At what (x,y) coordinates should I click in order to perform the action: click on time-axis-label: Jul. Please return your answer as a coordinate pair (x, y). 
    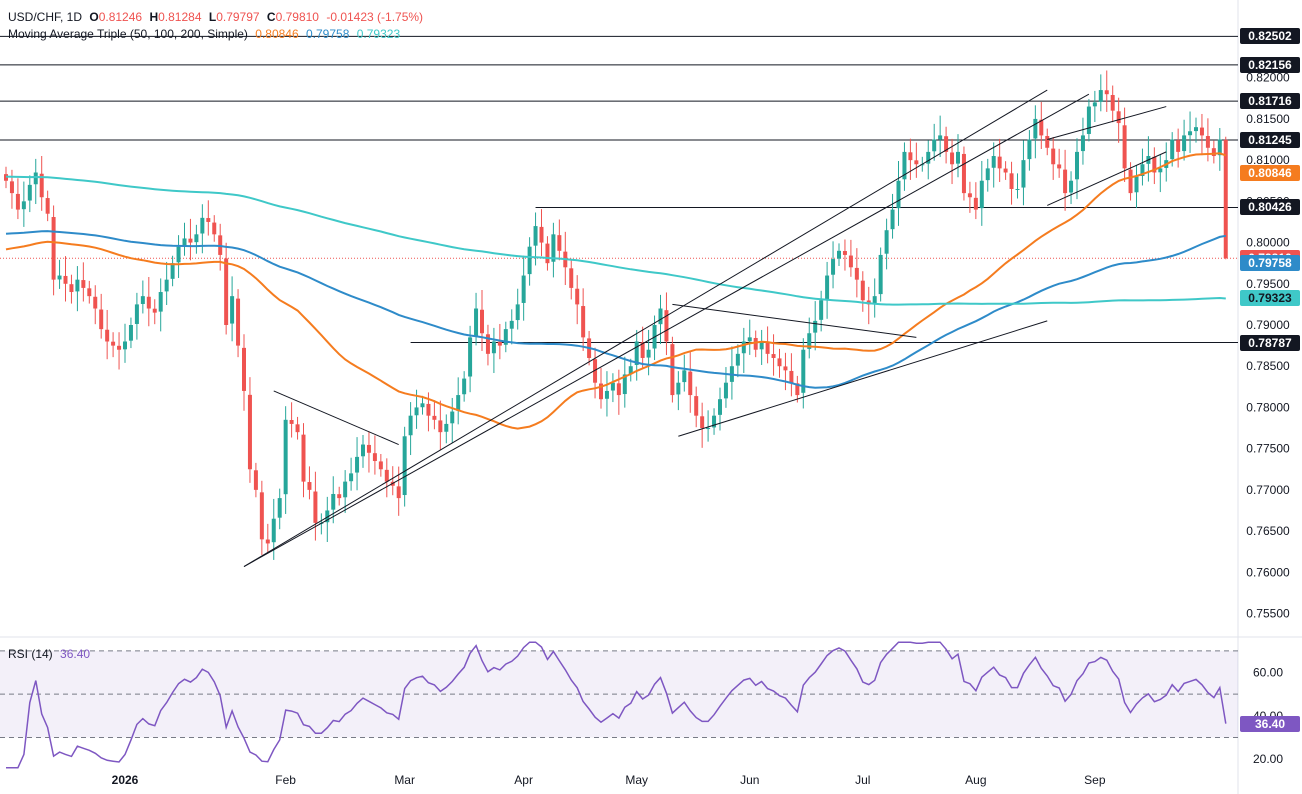
    Looking at the image, I should click on (862, 780).